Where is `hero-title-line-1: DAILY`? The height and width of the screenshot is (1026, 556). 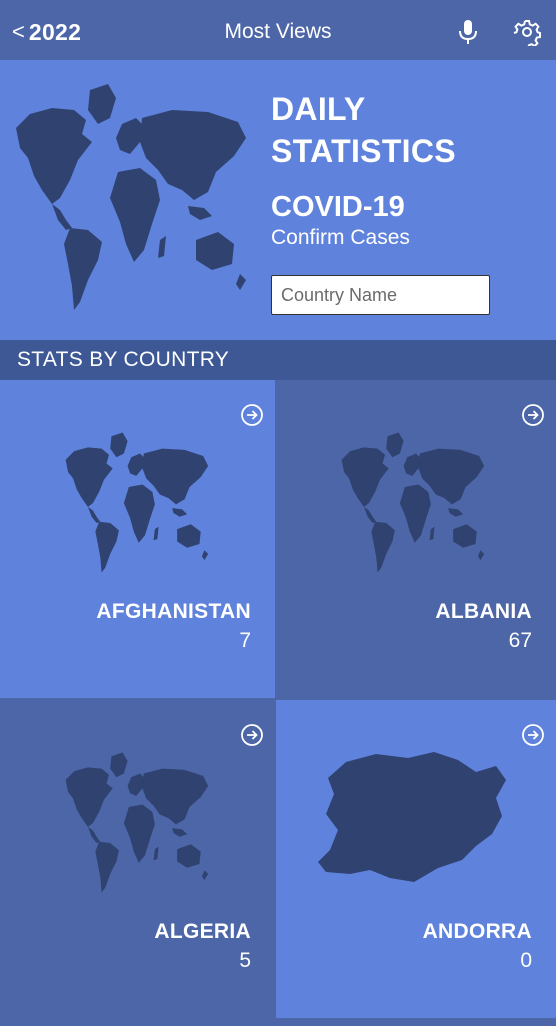 hero-title-line-1: DAILY is located at coordinates (318, 109).